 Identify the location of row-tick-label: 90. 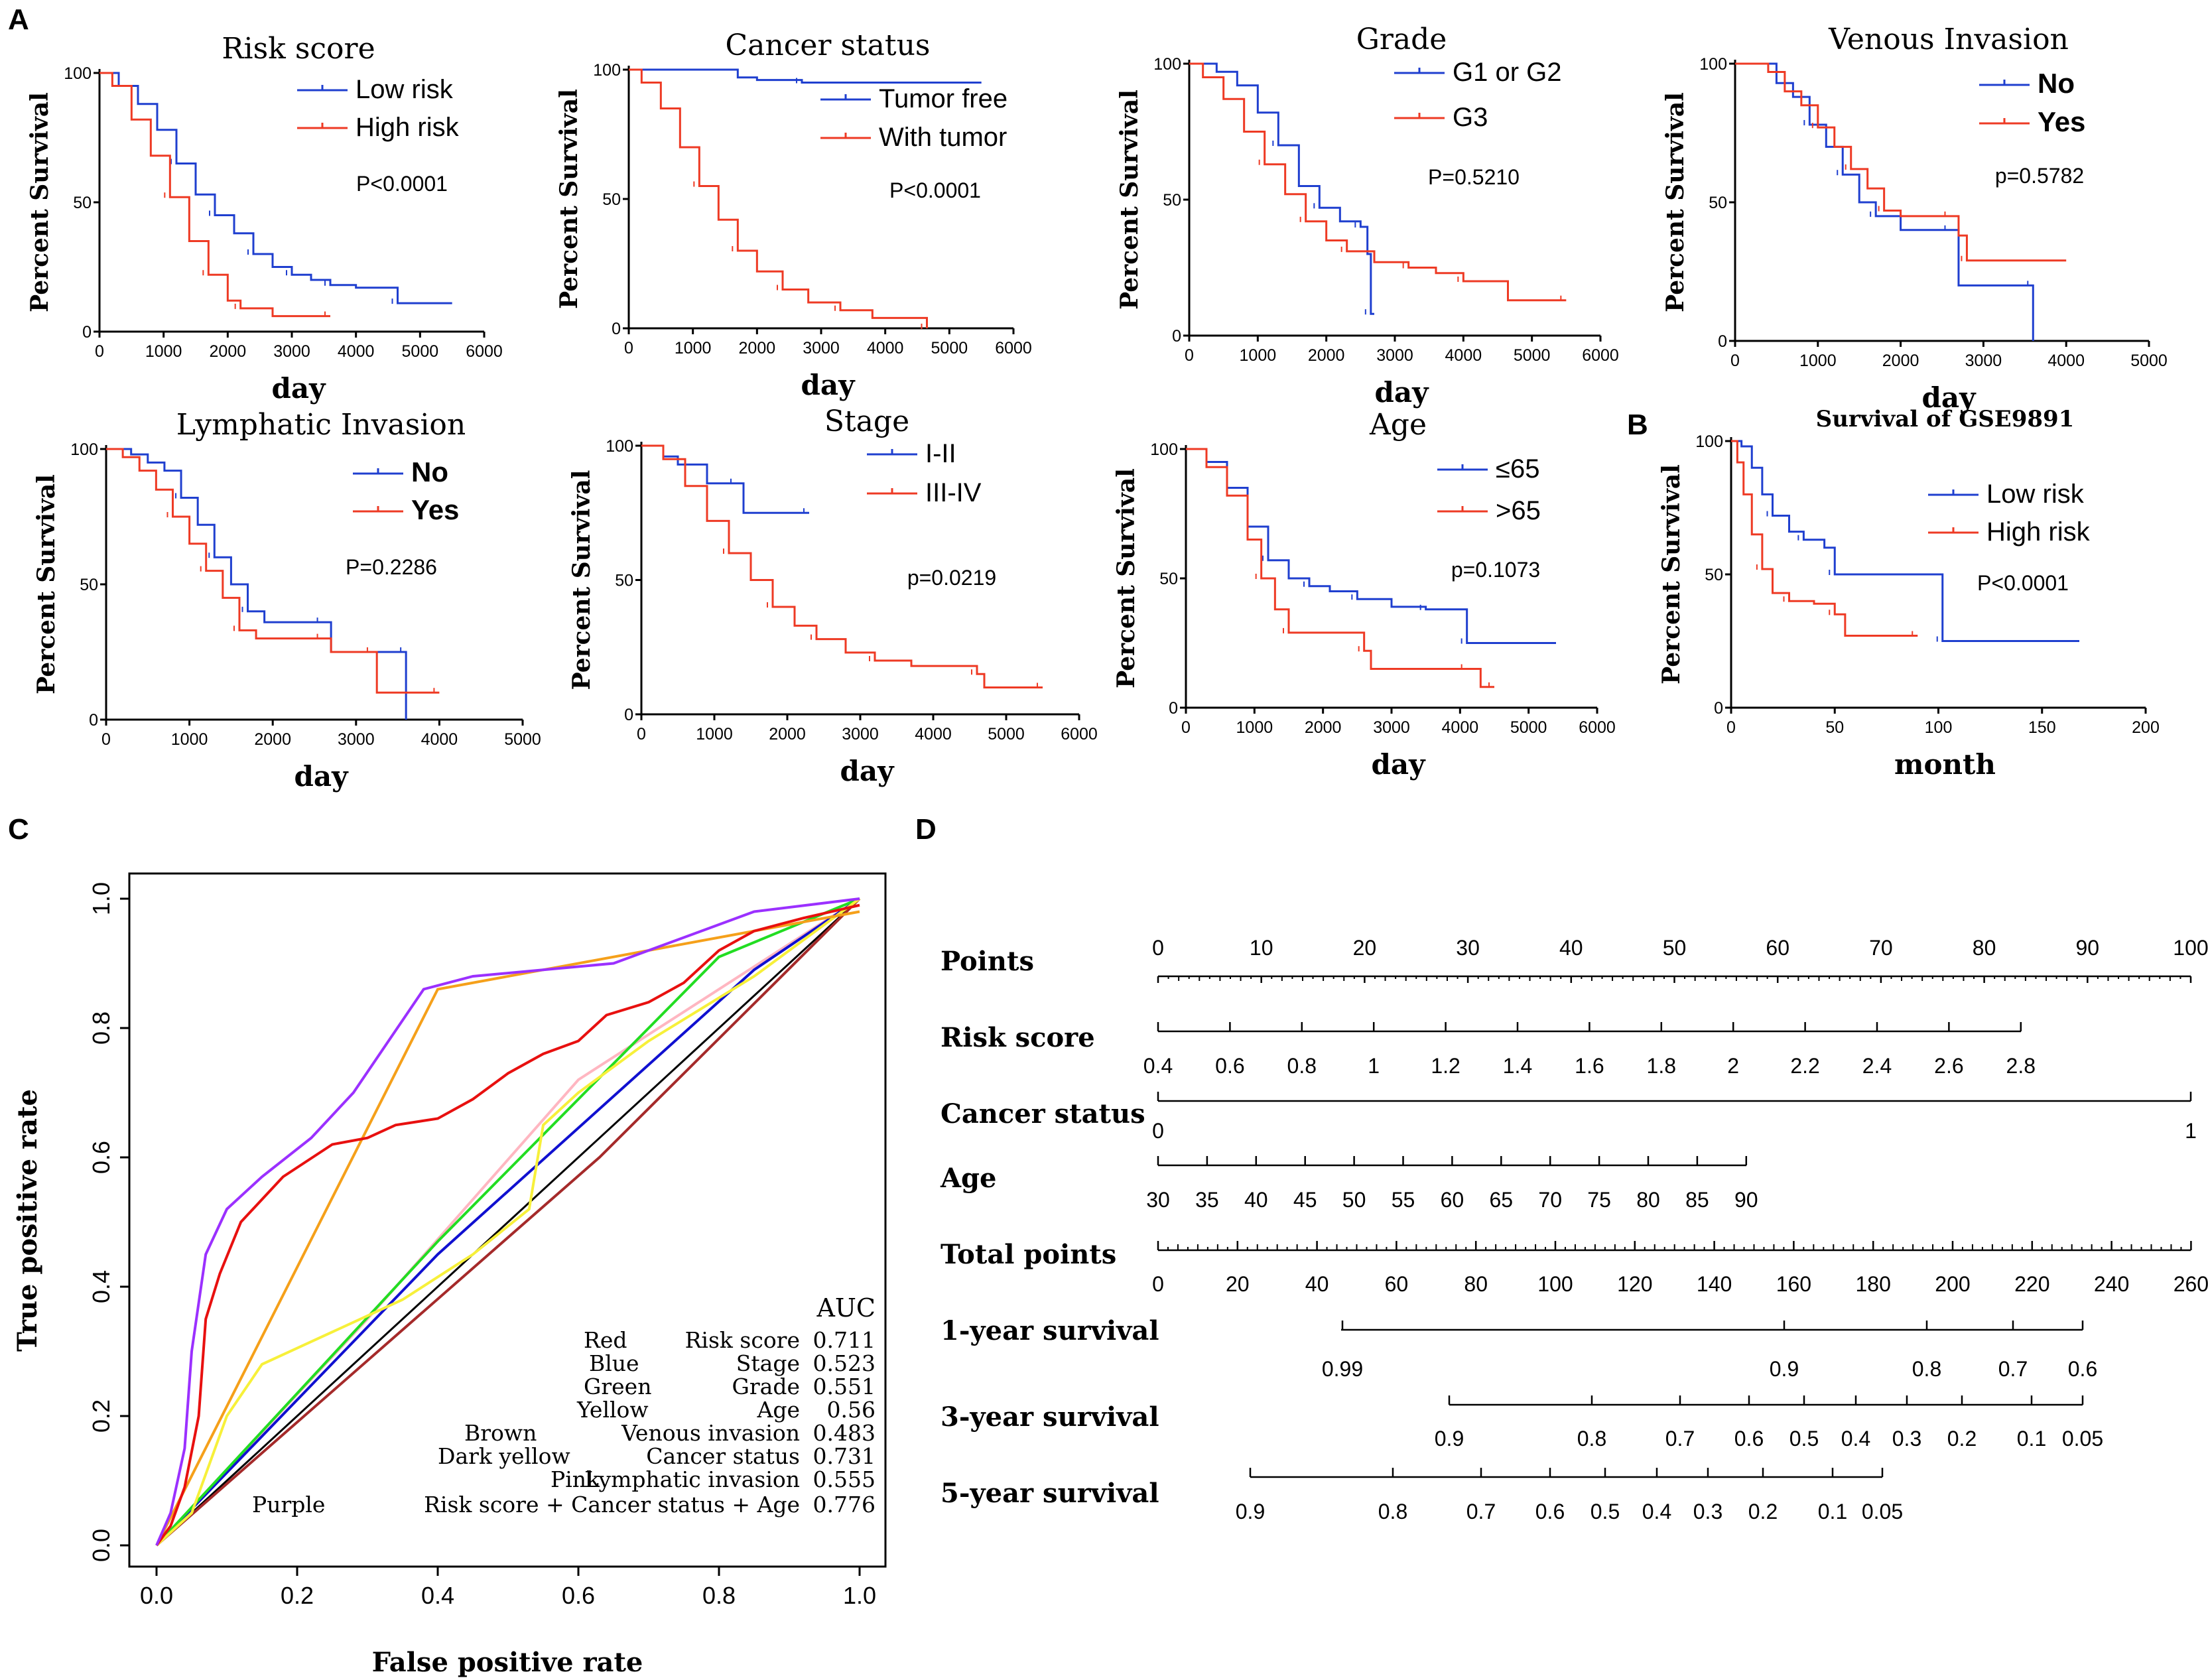
(2088, 948).